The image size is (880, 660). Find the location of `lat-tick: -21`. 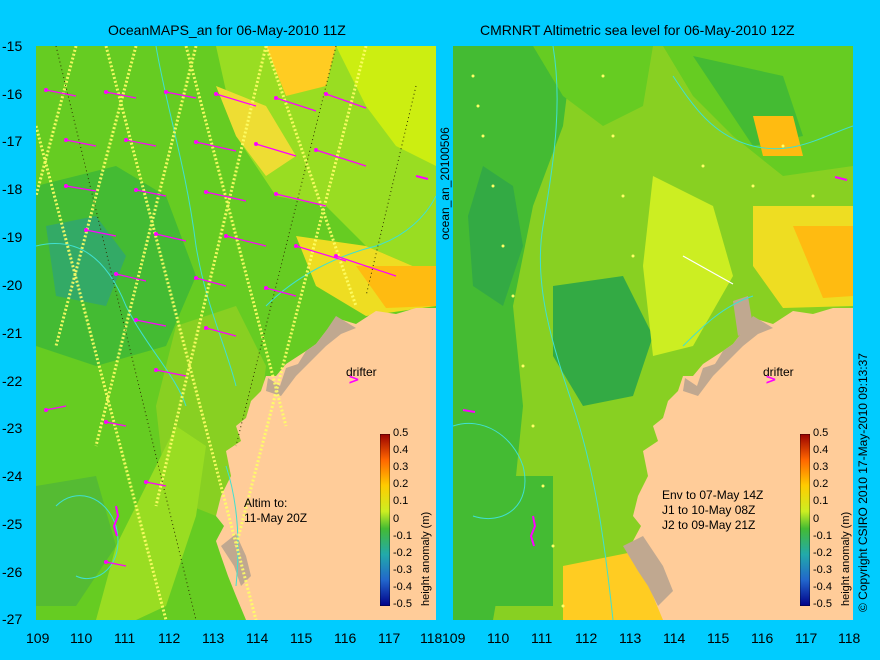

lat-tick: -21 is located at coordinates (12, 333).